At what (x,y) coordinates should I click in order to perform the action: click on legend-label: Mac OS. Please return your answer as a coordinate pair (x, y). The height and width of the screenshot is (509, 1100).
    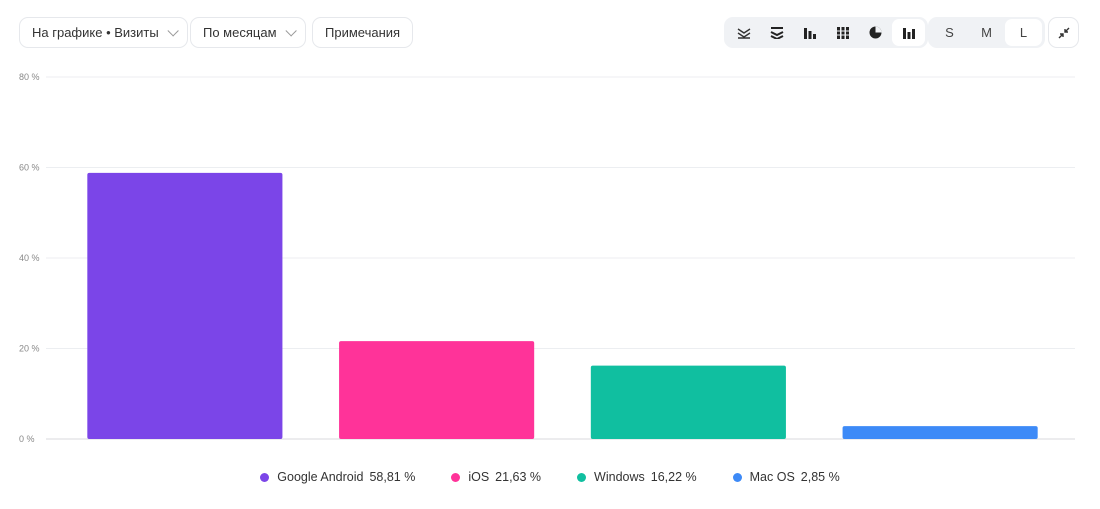
    Looking at the image, I should click on (772, 477).